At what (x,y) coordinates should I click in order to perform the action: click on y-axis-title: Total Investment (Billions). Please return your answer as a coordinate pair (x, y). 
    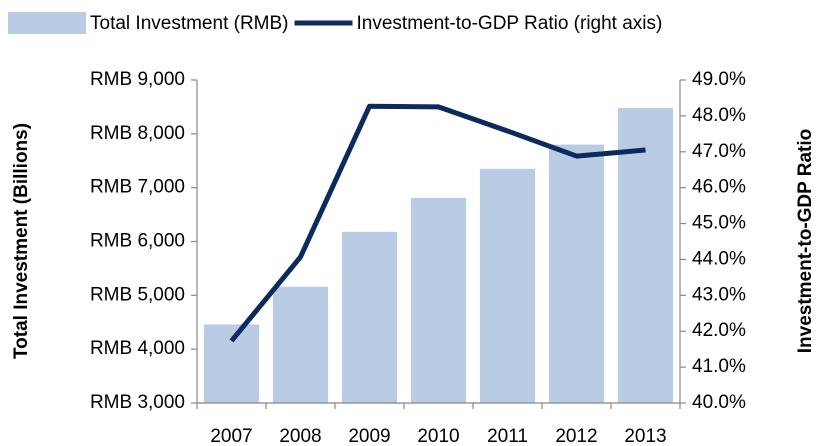
    Looking at the image, I should click on (21, 241).